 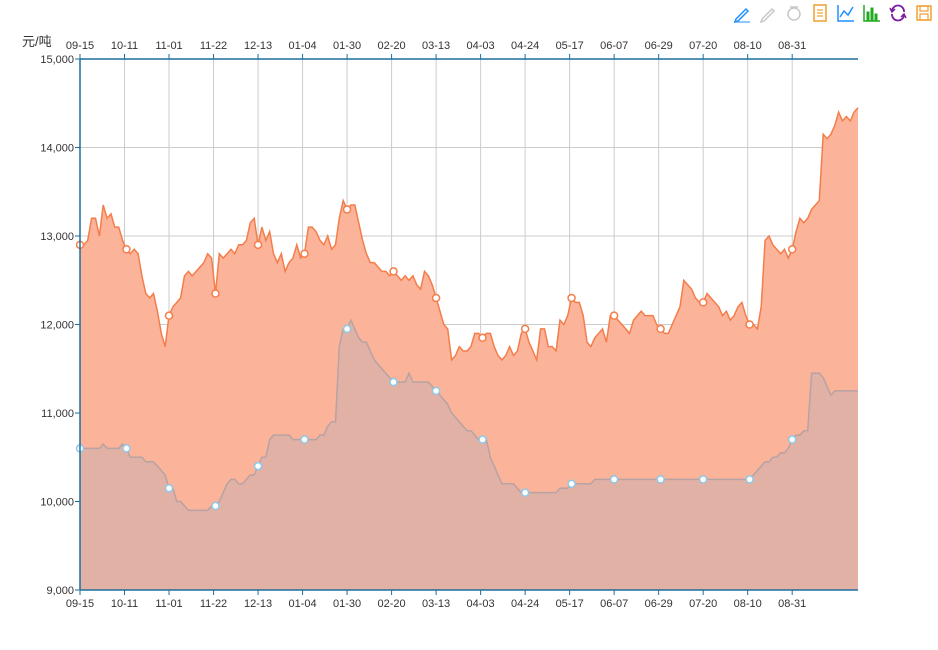 What do you see at coordinates (57, 503) in the screenshot?
I see `y-tick-label: 10,000` at bounding box center [57, 503].